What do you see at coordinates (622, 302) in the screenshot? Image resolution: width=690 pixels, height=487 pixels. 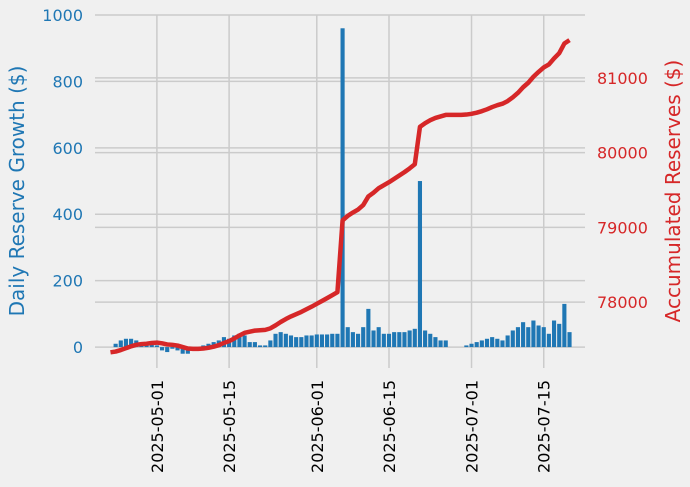 I see `y2-tick-label: 78000` at bounding box center [622, 302].